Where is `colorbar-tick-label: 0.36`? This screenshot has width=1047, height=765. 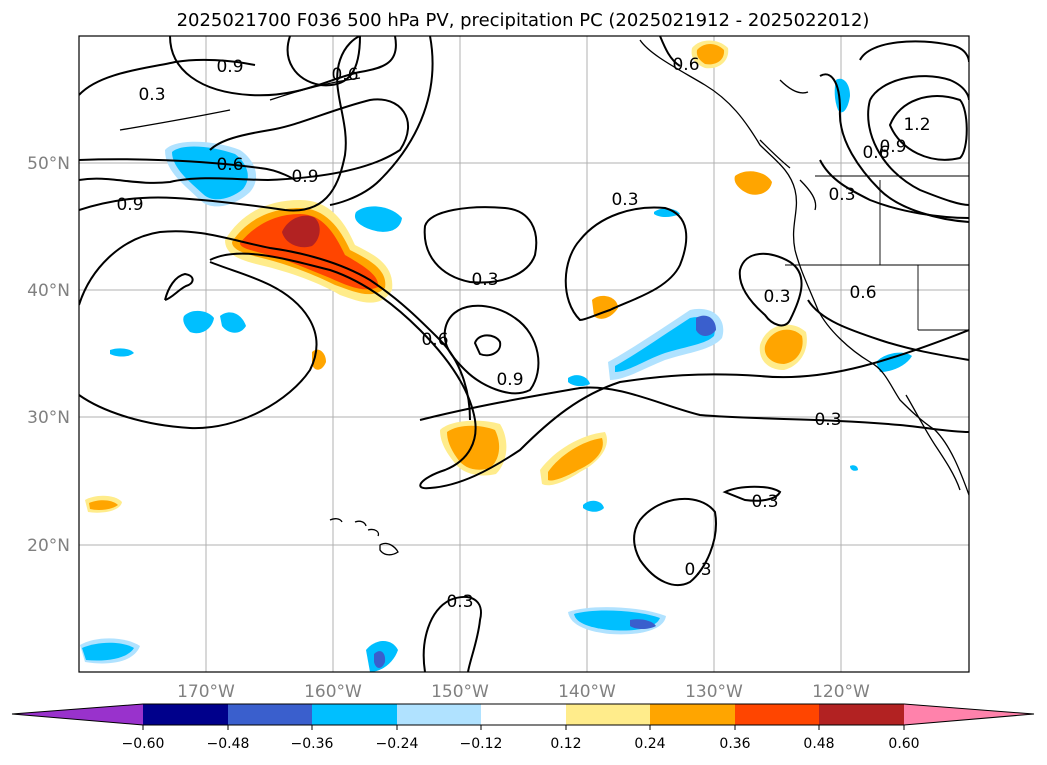
colorbar-tick-label: 0.36 is located at coordinates (734, 744).